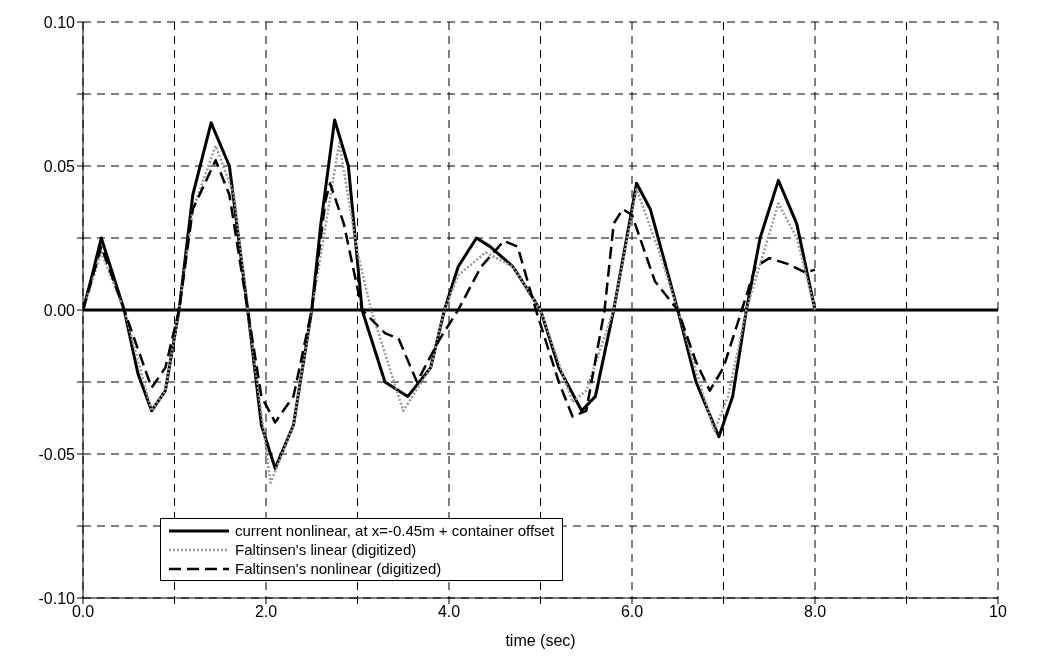 The width and height of the screenshot is (1038, 668). Describe the element at coordinates (395, 530) in the screenshot. I see `legend-label: current nonlinear, at x=-0.45m + container offset` at that location.